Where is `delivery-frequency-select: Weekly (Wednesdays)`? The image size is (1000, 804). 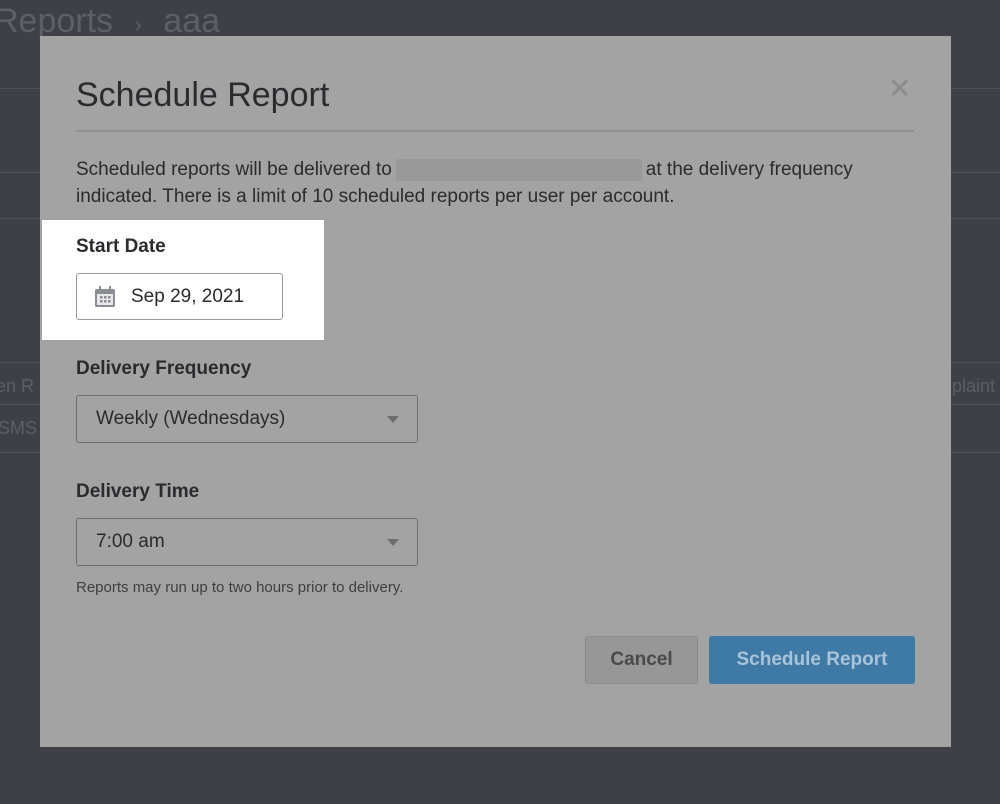 delivery-frequency-select: Weekly (Wednesdays) is located at coordinates (247, 419).